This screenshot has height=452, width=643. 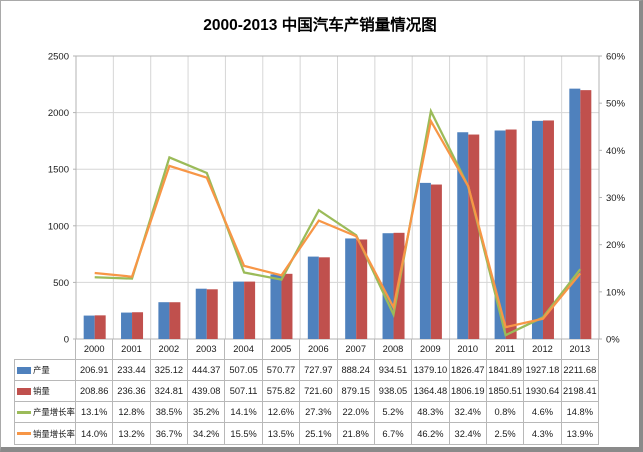 I want to click on year-cell: 2005, so click(x=281, y=349).